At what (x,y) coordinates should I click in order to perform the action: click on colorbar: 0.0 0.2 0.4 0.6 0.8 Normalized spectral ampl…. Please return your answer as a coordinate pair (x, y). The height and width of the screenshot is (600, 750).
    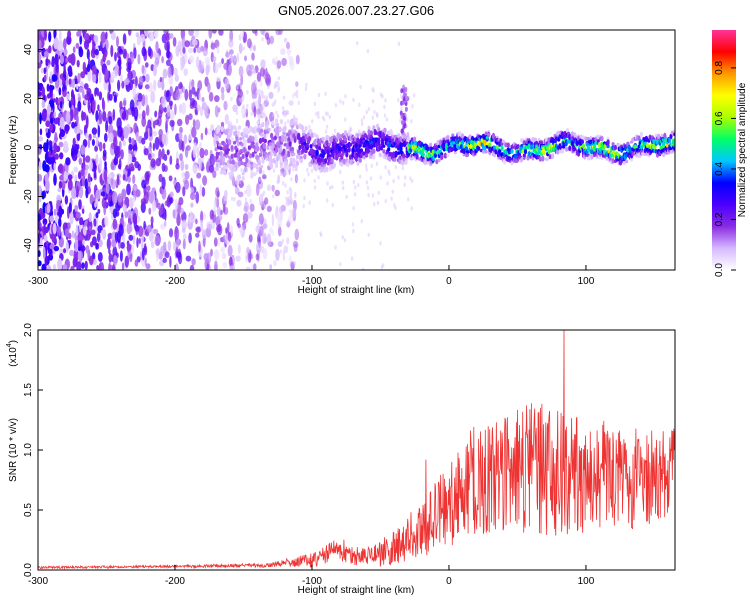
    Looking at the image, I should click on (730, 153).